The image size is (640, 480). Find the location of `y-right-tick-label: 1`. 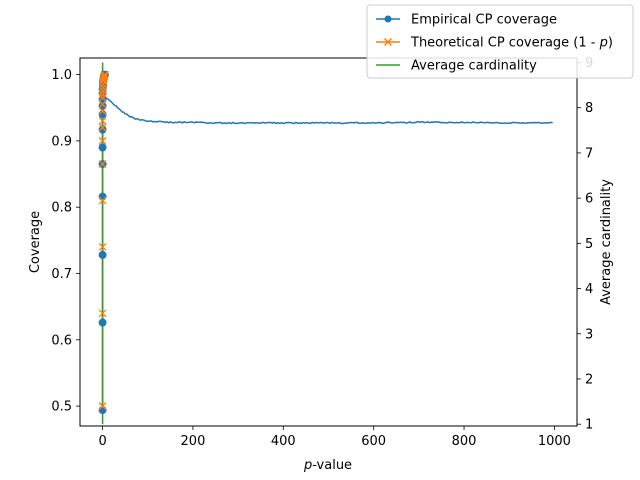

y-right-tick-label: 1 is located at coordinates (589, 425).